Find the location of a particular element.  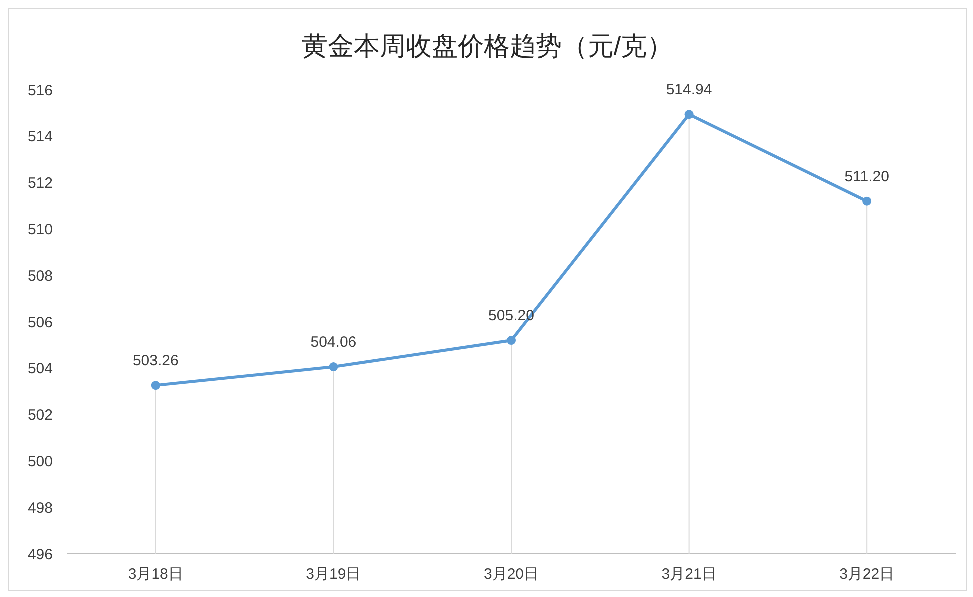

y-tick-label: 506 is located at coordinates (40, 323).